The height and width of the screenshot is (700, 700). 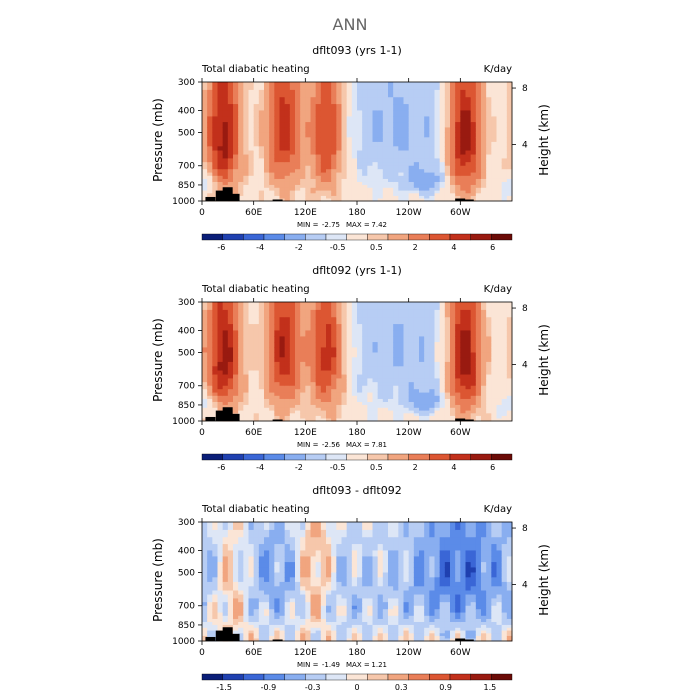 What do you see at coordinates (183, 422) in the screenshot?
I see `ytick-label: 1000` at bounding box center [183, 422].